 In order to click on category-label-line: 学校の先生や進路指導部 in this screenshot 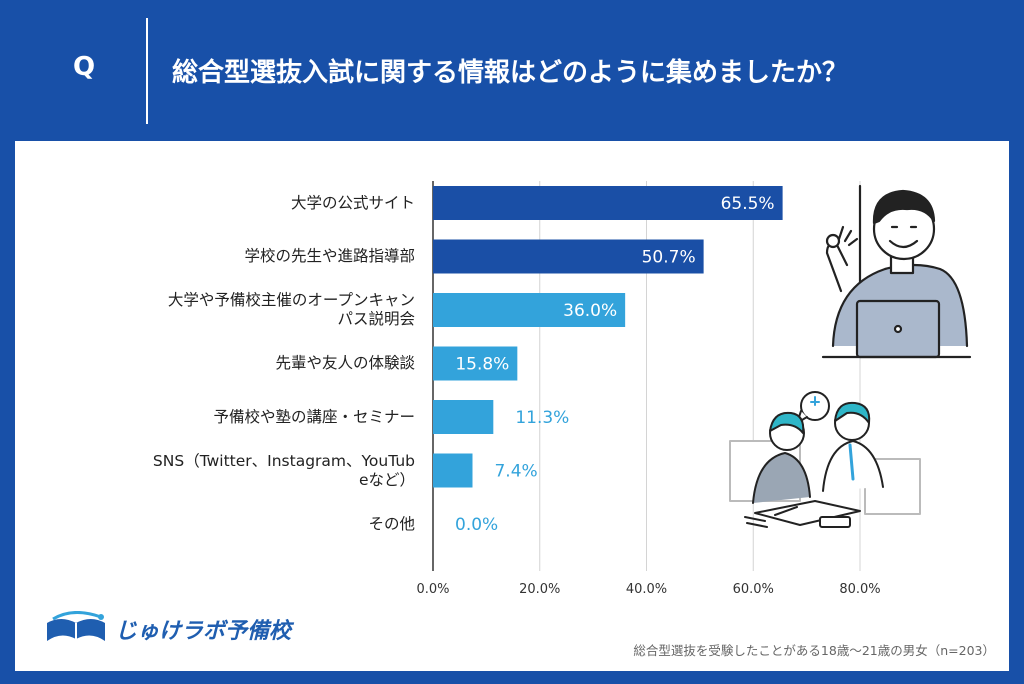, I will do `click(329, 256)`.